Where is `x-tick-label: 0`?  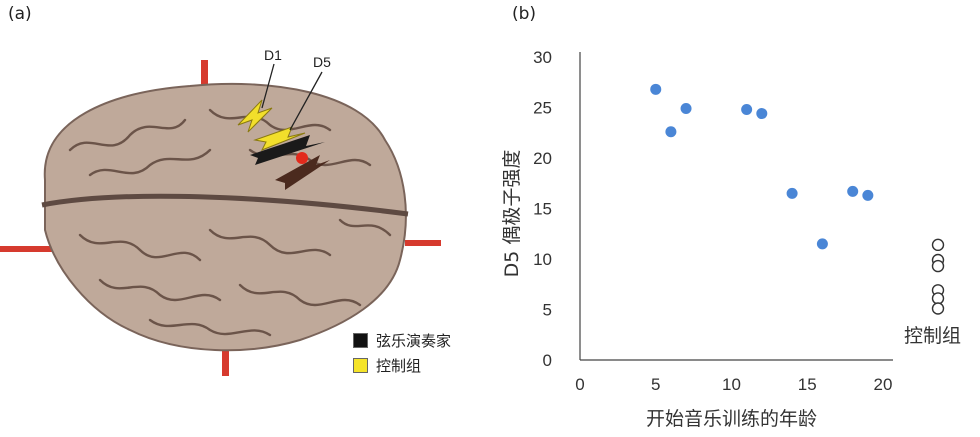
x-tick-label: 0 is located at coordinates (579, 384).